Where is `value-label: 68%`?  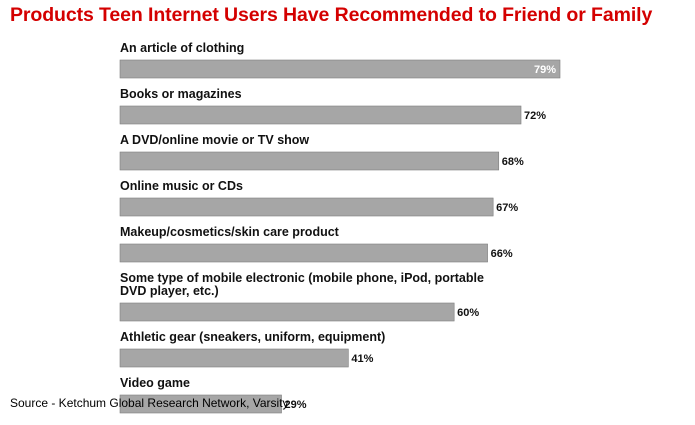 value-label: 68% is located at coordinates (513, 162).